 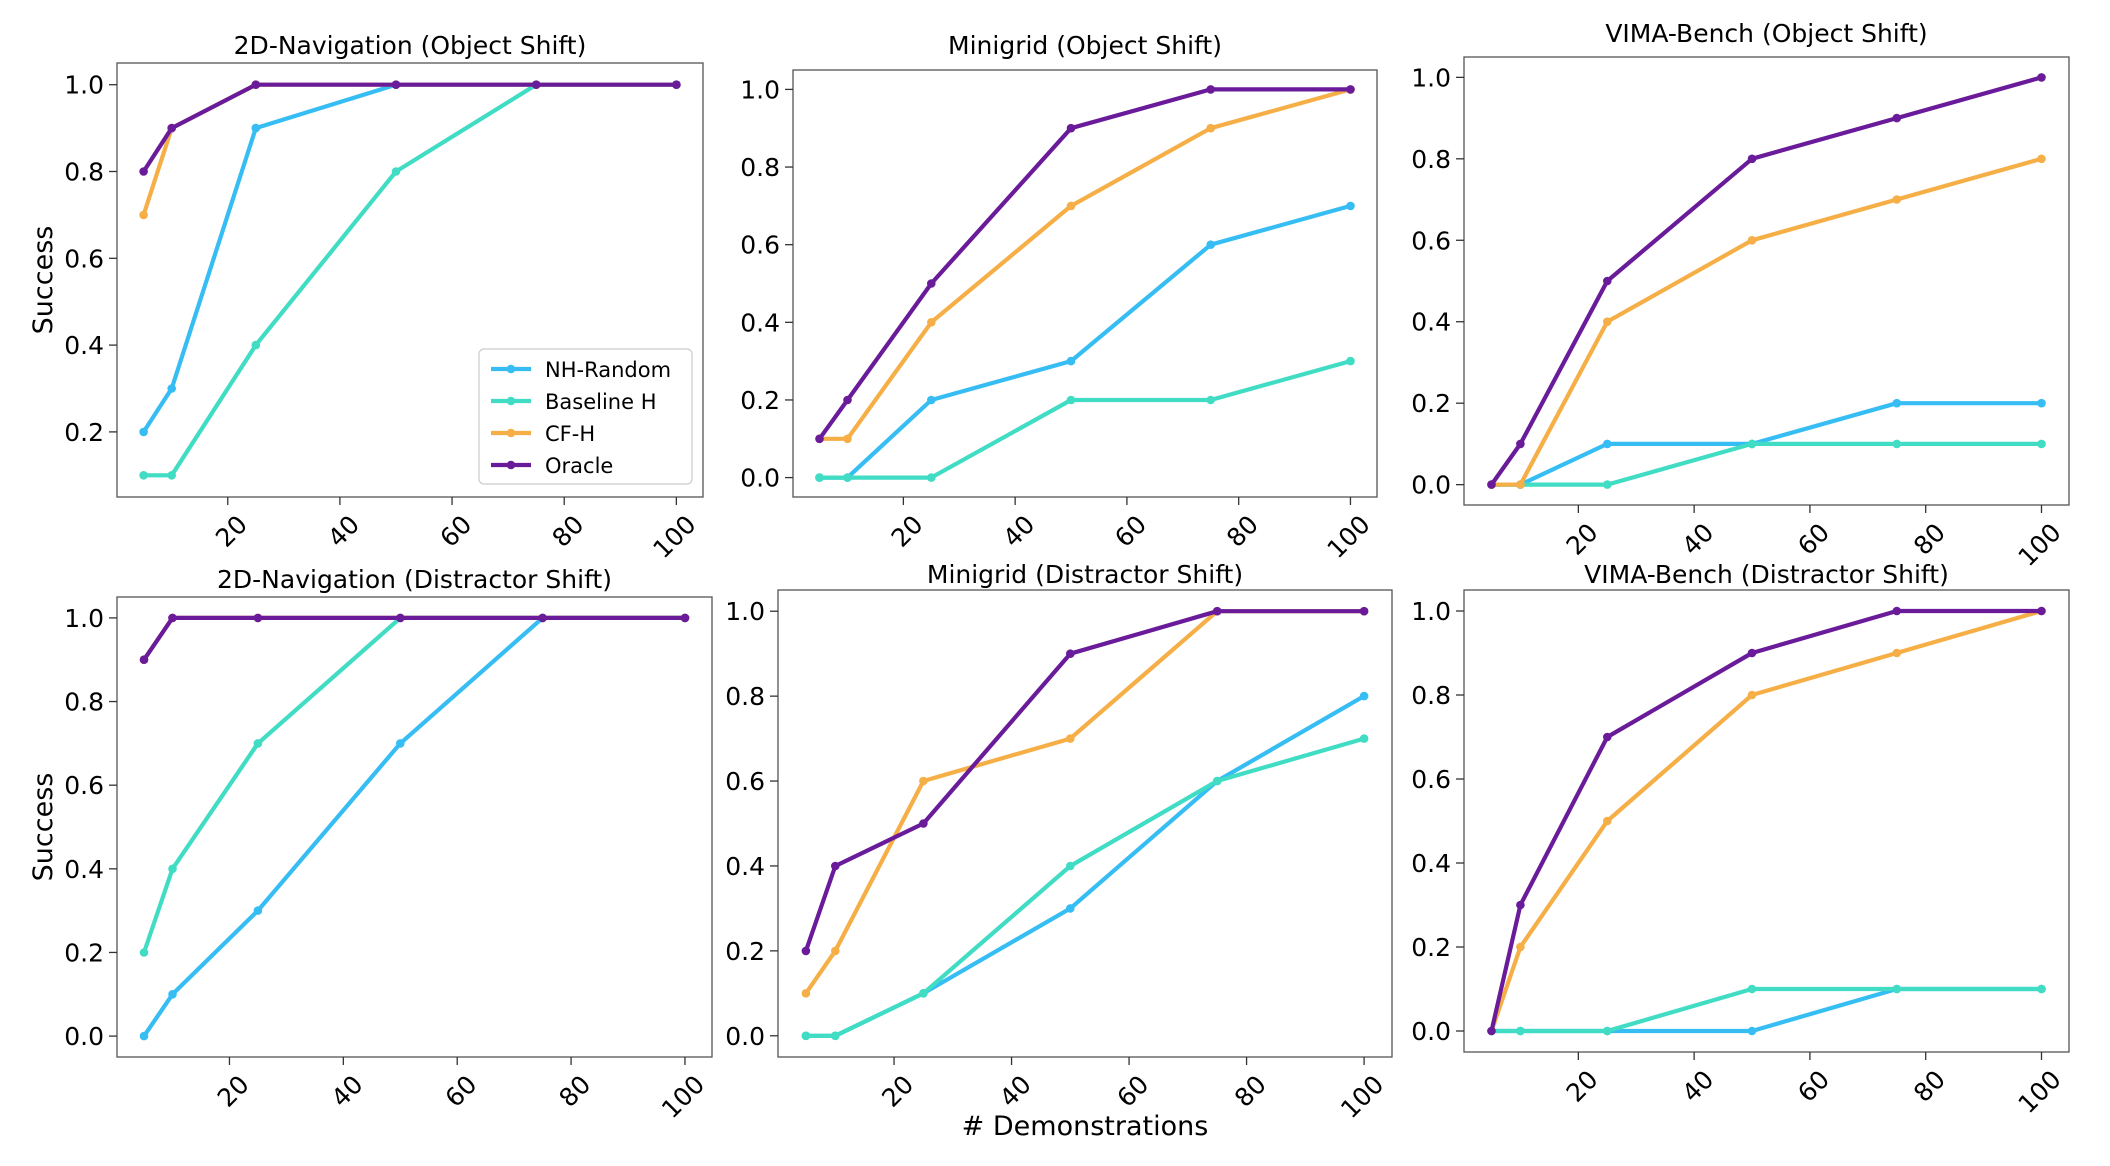 What do you see at coordinates (511, 369) in the screenshot?
I see `legend-marker-nh-random` at bounding box center [511, 369].